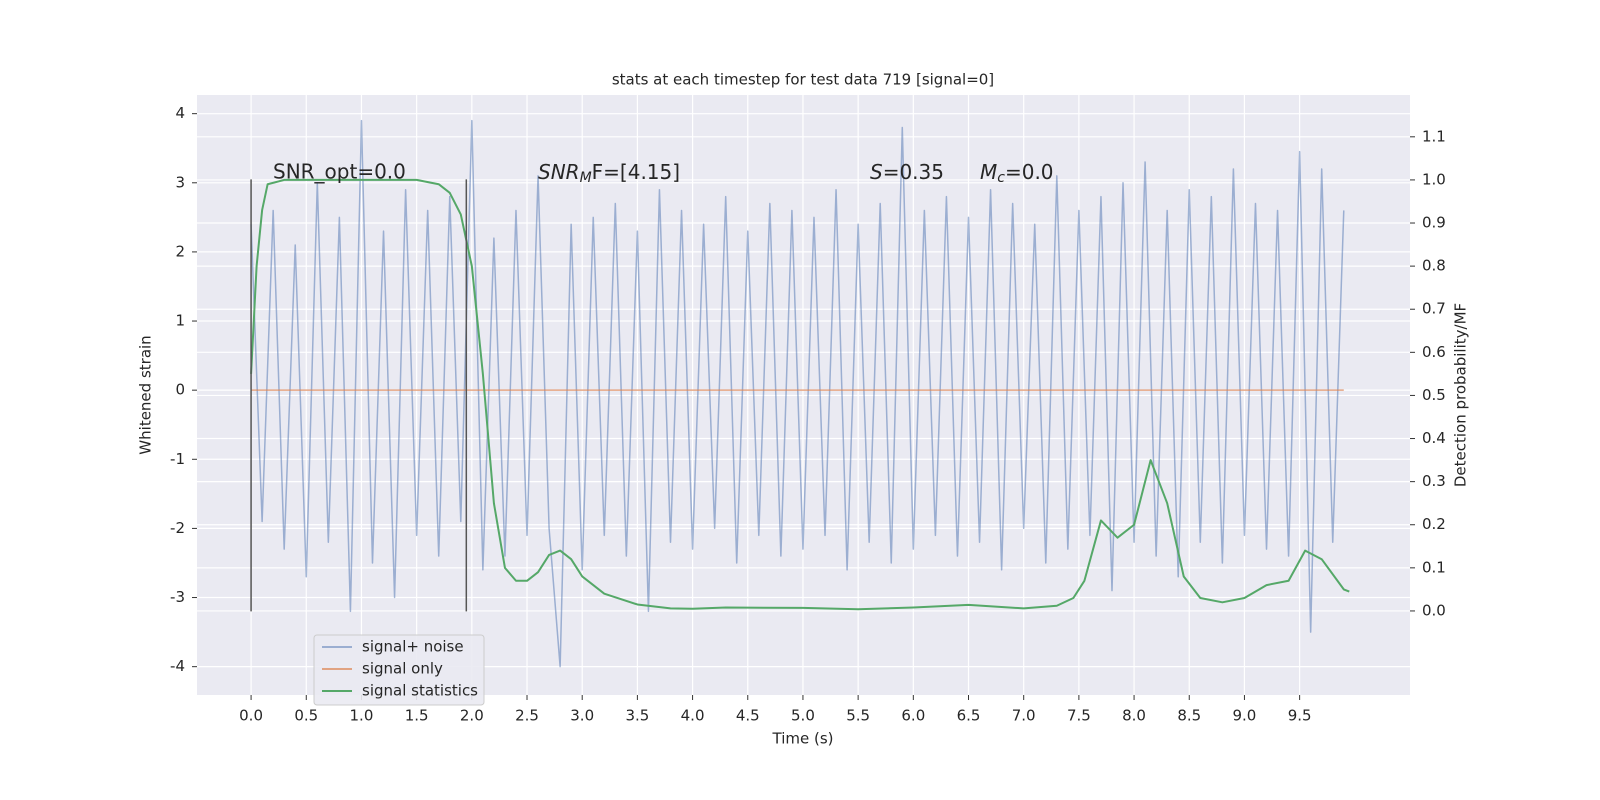 The height and width of the screenshot is (800, 1600). Describe the element at coordinates (1300, 716) in the screenshot. I see `x-tick-label: 9.5` at that location.